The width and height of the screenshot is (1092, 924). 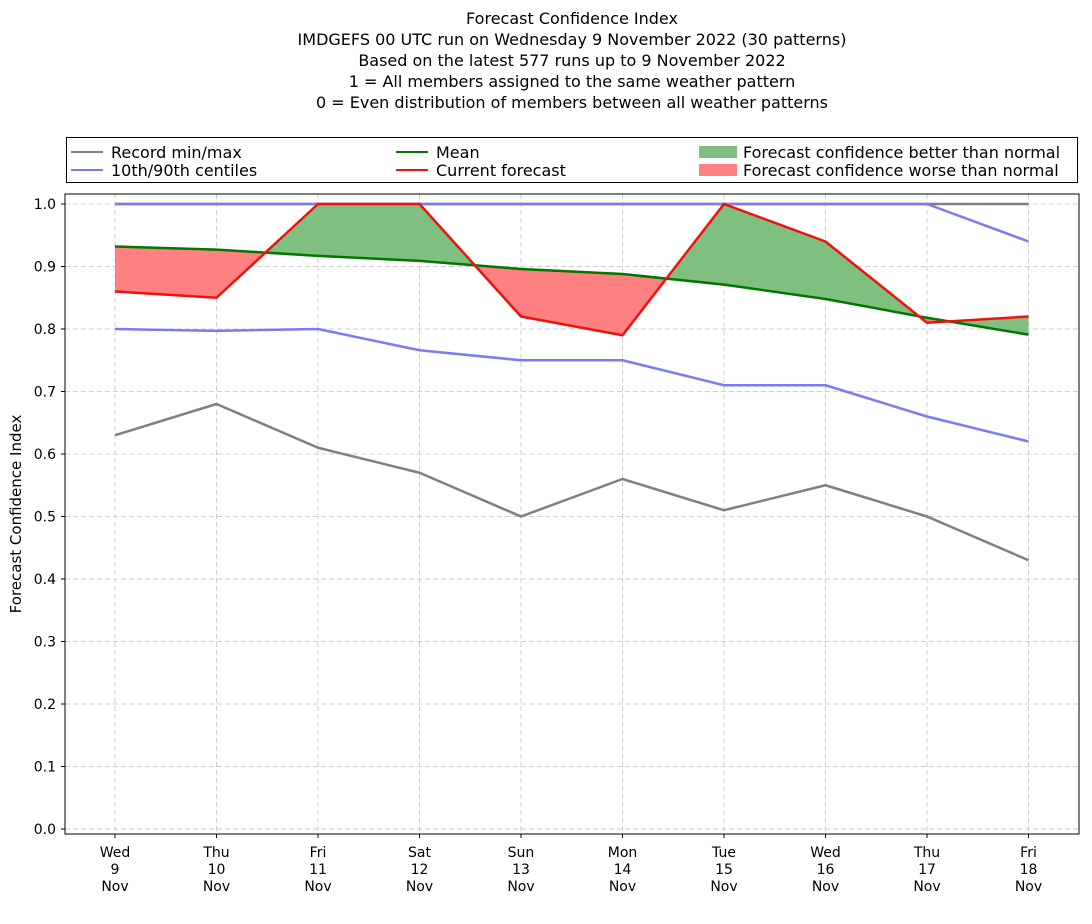 What do you see at coordinates (217, 870) in the screenshot?
I see `x-tick-label: 10` at bounding box center [217, 870].